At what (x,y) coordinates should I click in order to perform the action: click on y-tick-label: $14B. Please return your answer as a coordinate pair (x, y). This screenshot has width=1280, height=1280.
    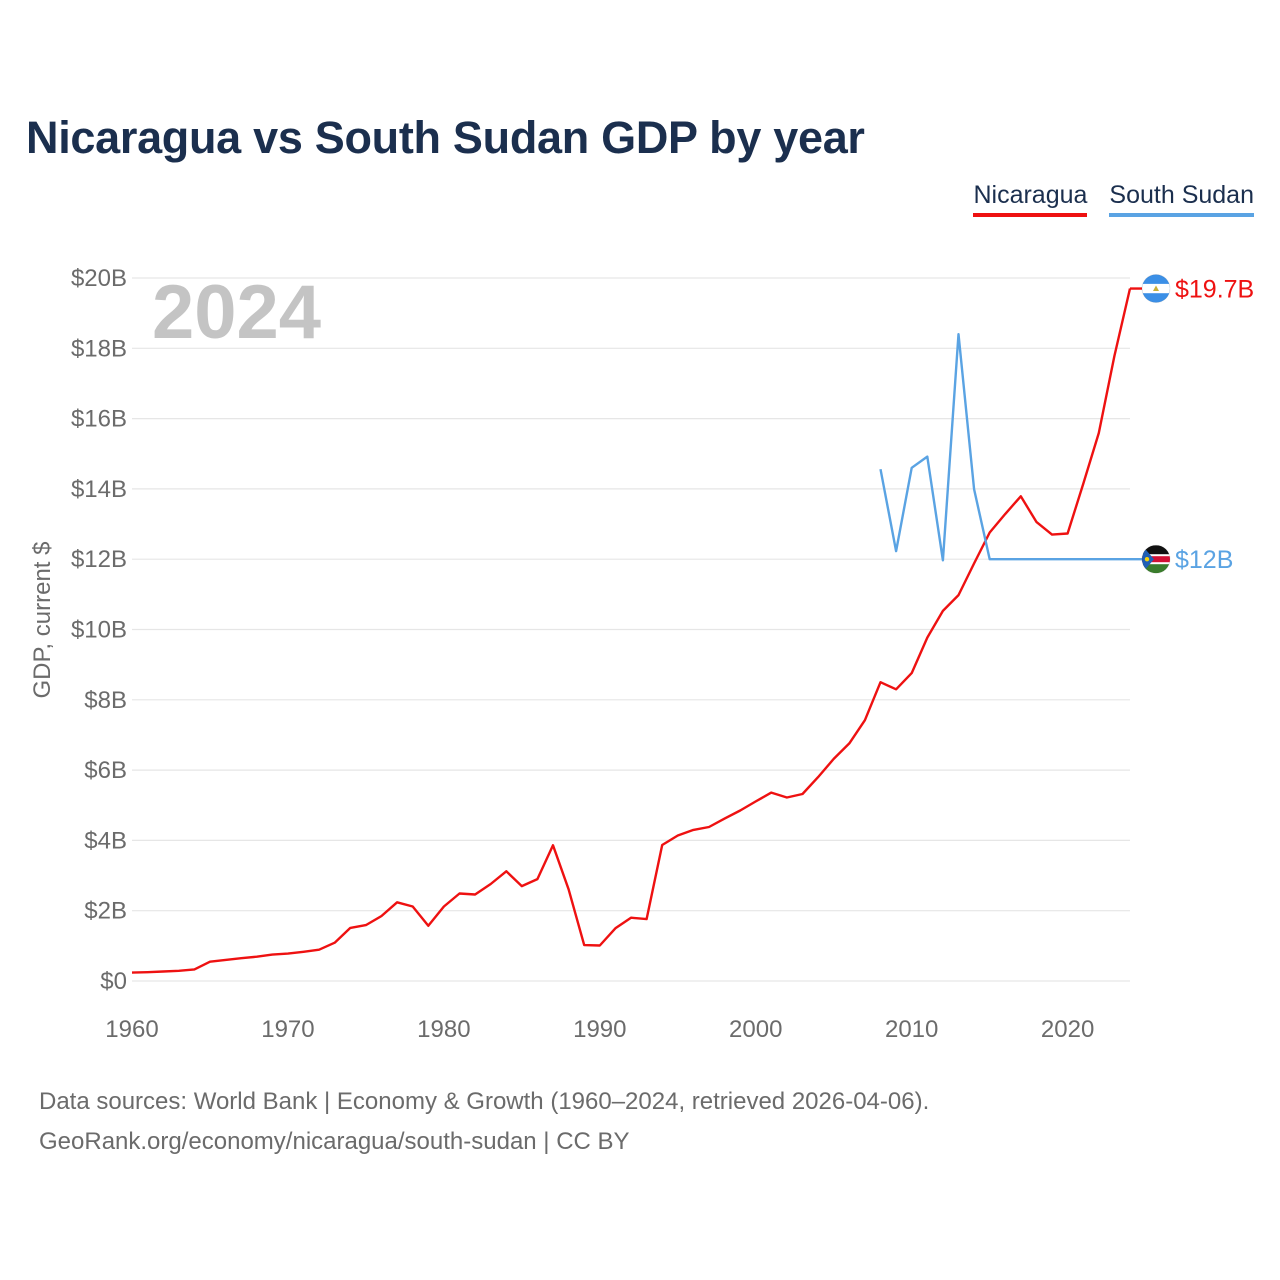
    Looking at the image, I should click on (99, 489).